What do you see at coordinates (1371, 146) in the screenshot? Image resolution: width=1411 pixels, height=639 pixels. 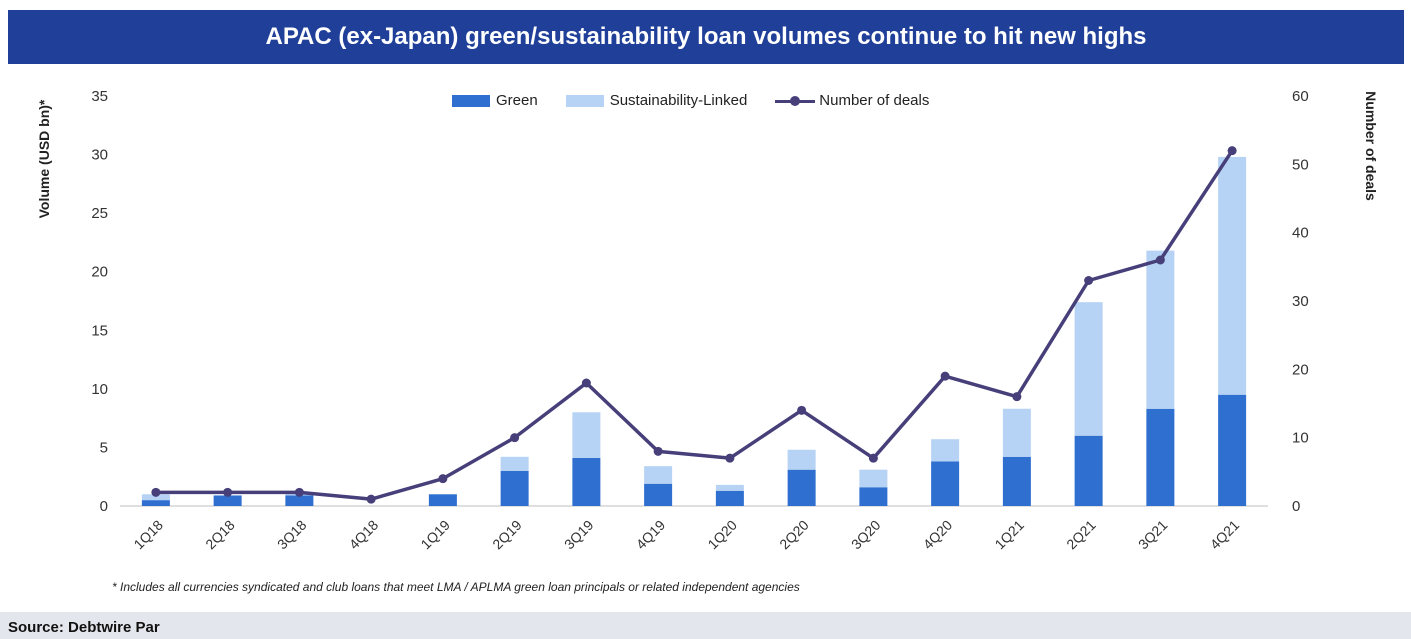 I see `y2-axis-title: Number of deals` at bounding box center [1371, 146].